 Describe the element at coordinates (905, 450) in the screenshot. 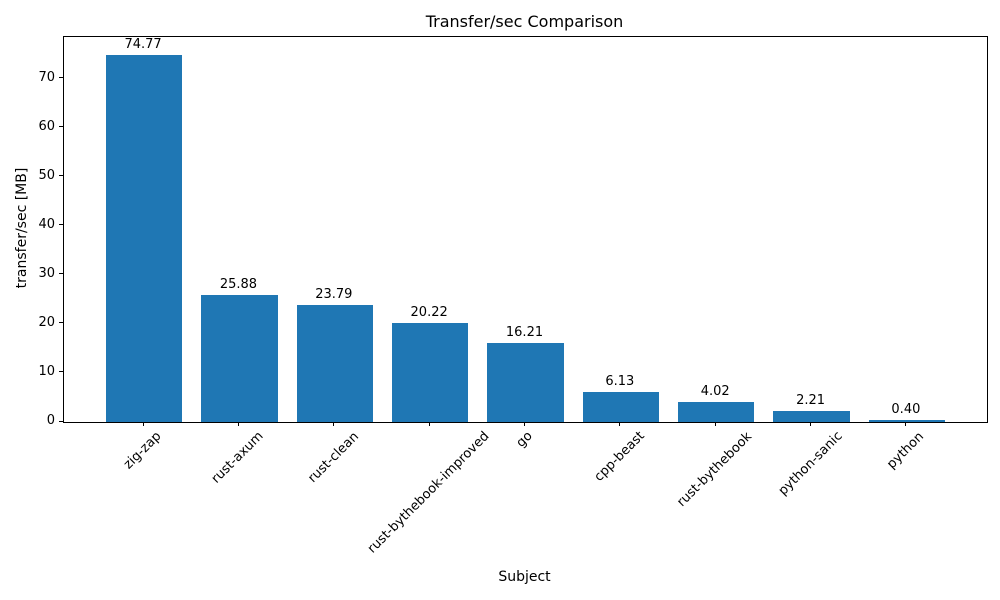

I see `x-tick-label: python` at that location.